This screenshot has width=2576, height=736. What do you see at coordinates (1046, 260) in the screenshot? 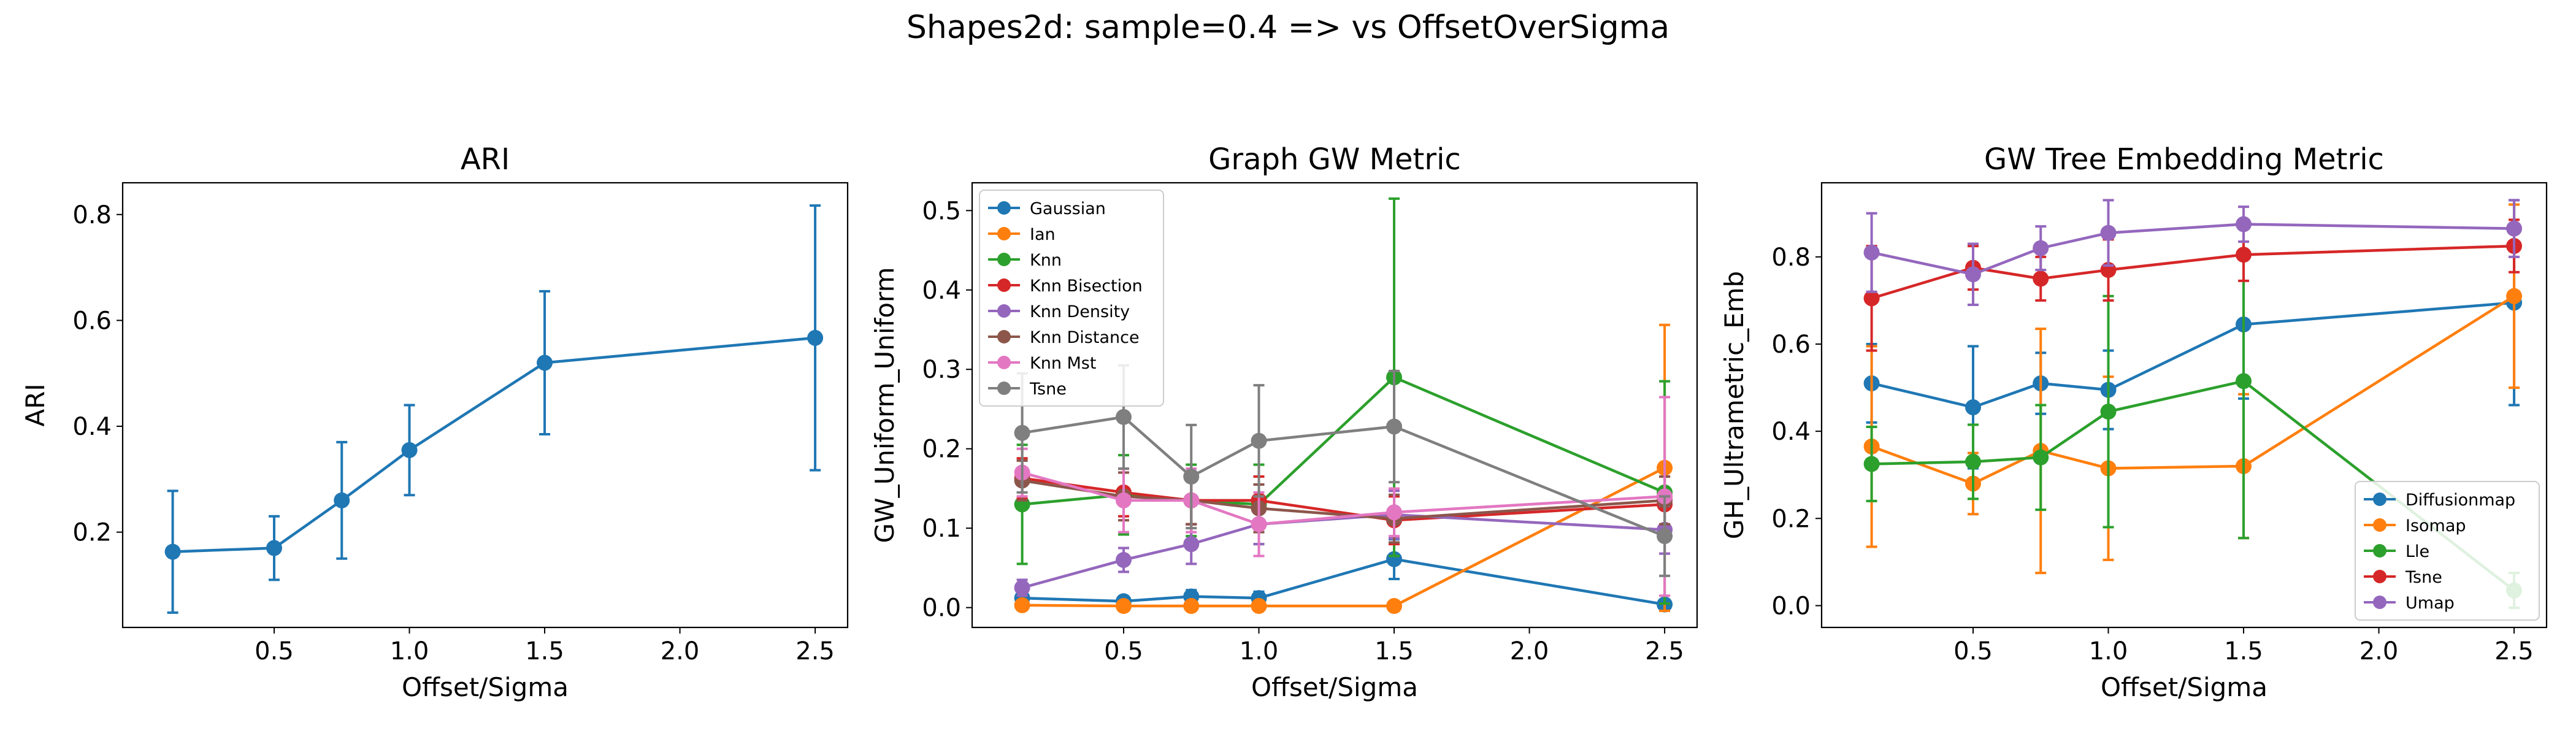
I see `legend-label: Knn` at bounding box center [1046, 260].